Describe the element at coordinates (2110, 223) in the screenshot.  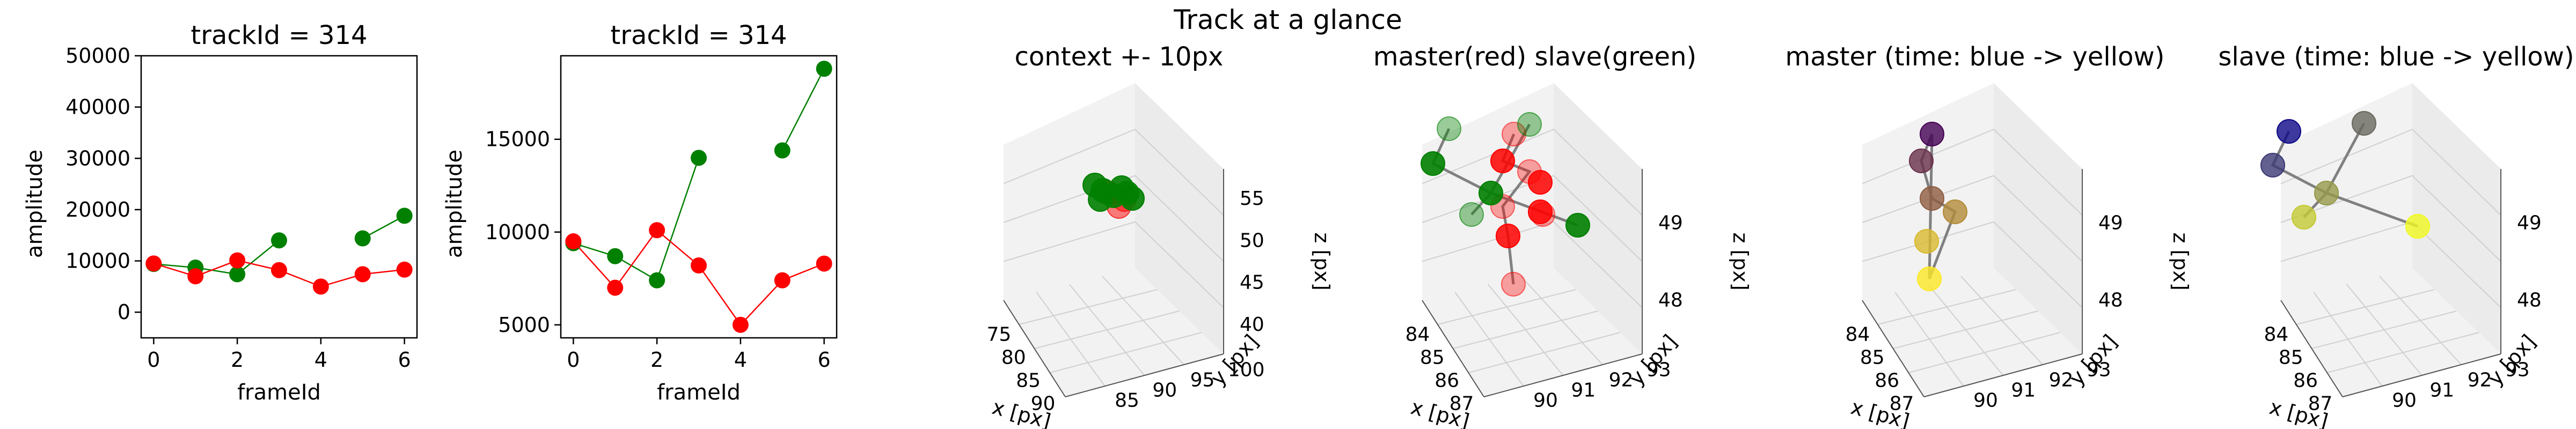
I see `z-tick-label: 49` at that location.